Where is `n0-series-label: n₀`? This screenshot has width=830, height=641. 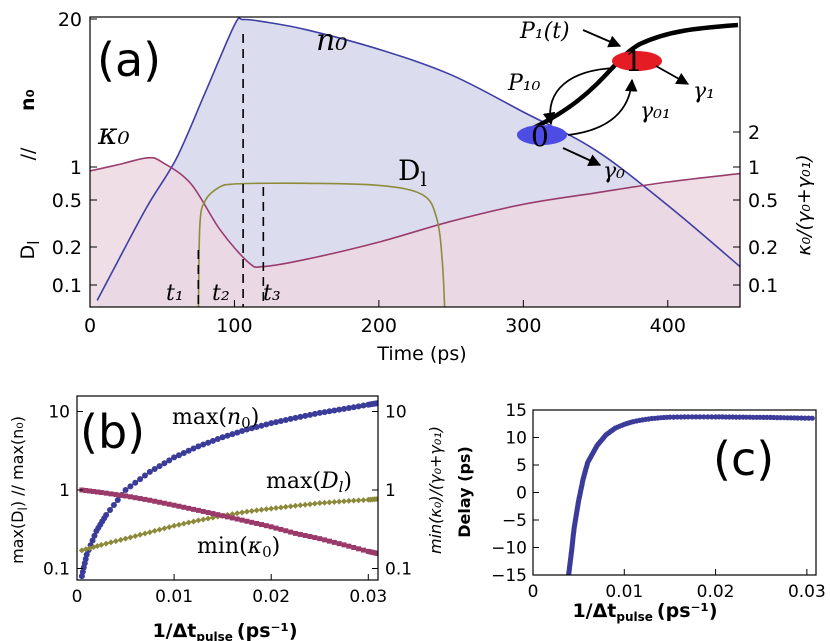
n0-series-label: n₀ is located at coordinates (331, 40).